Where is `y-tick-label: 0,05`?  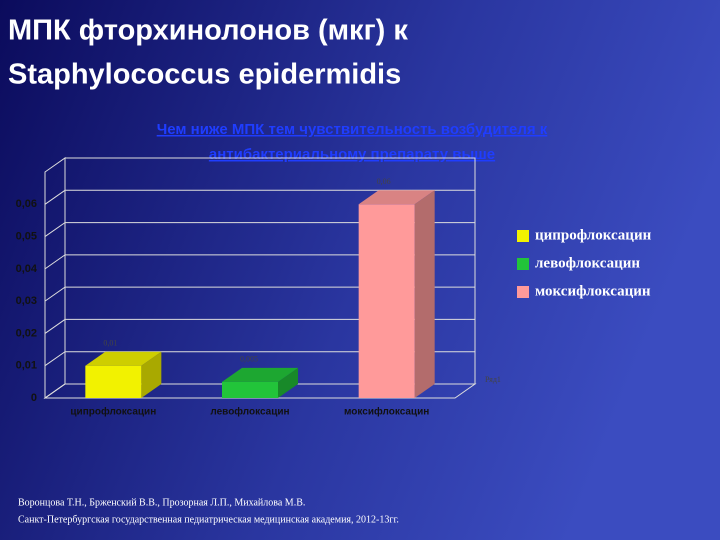
y-tick-label: 0,05 is located at coordinates (26, 236).